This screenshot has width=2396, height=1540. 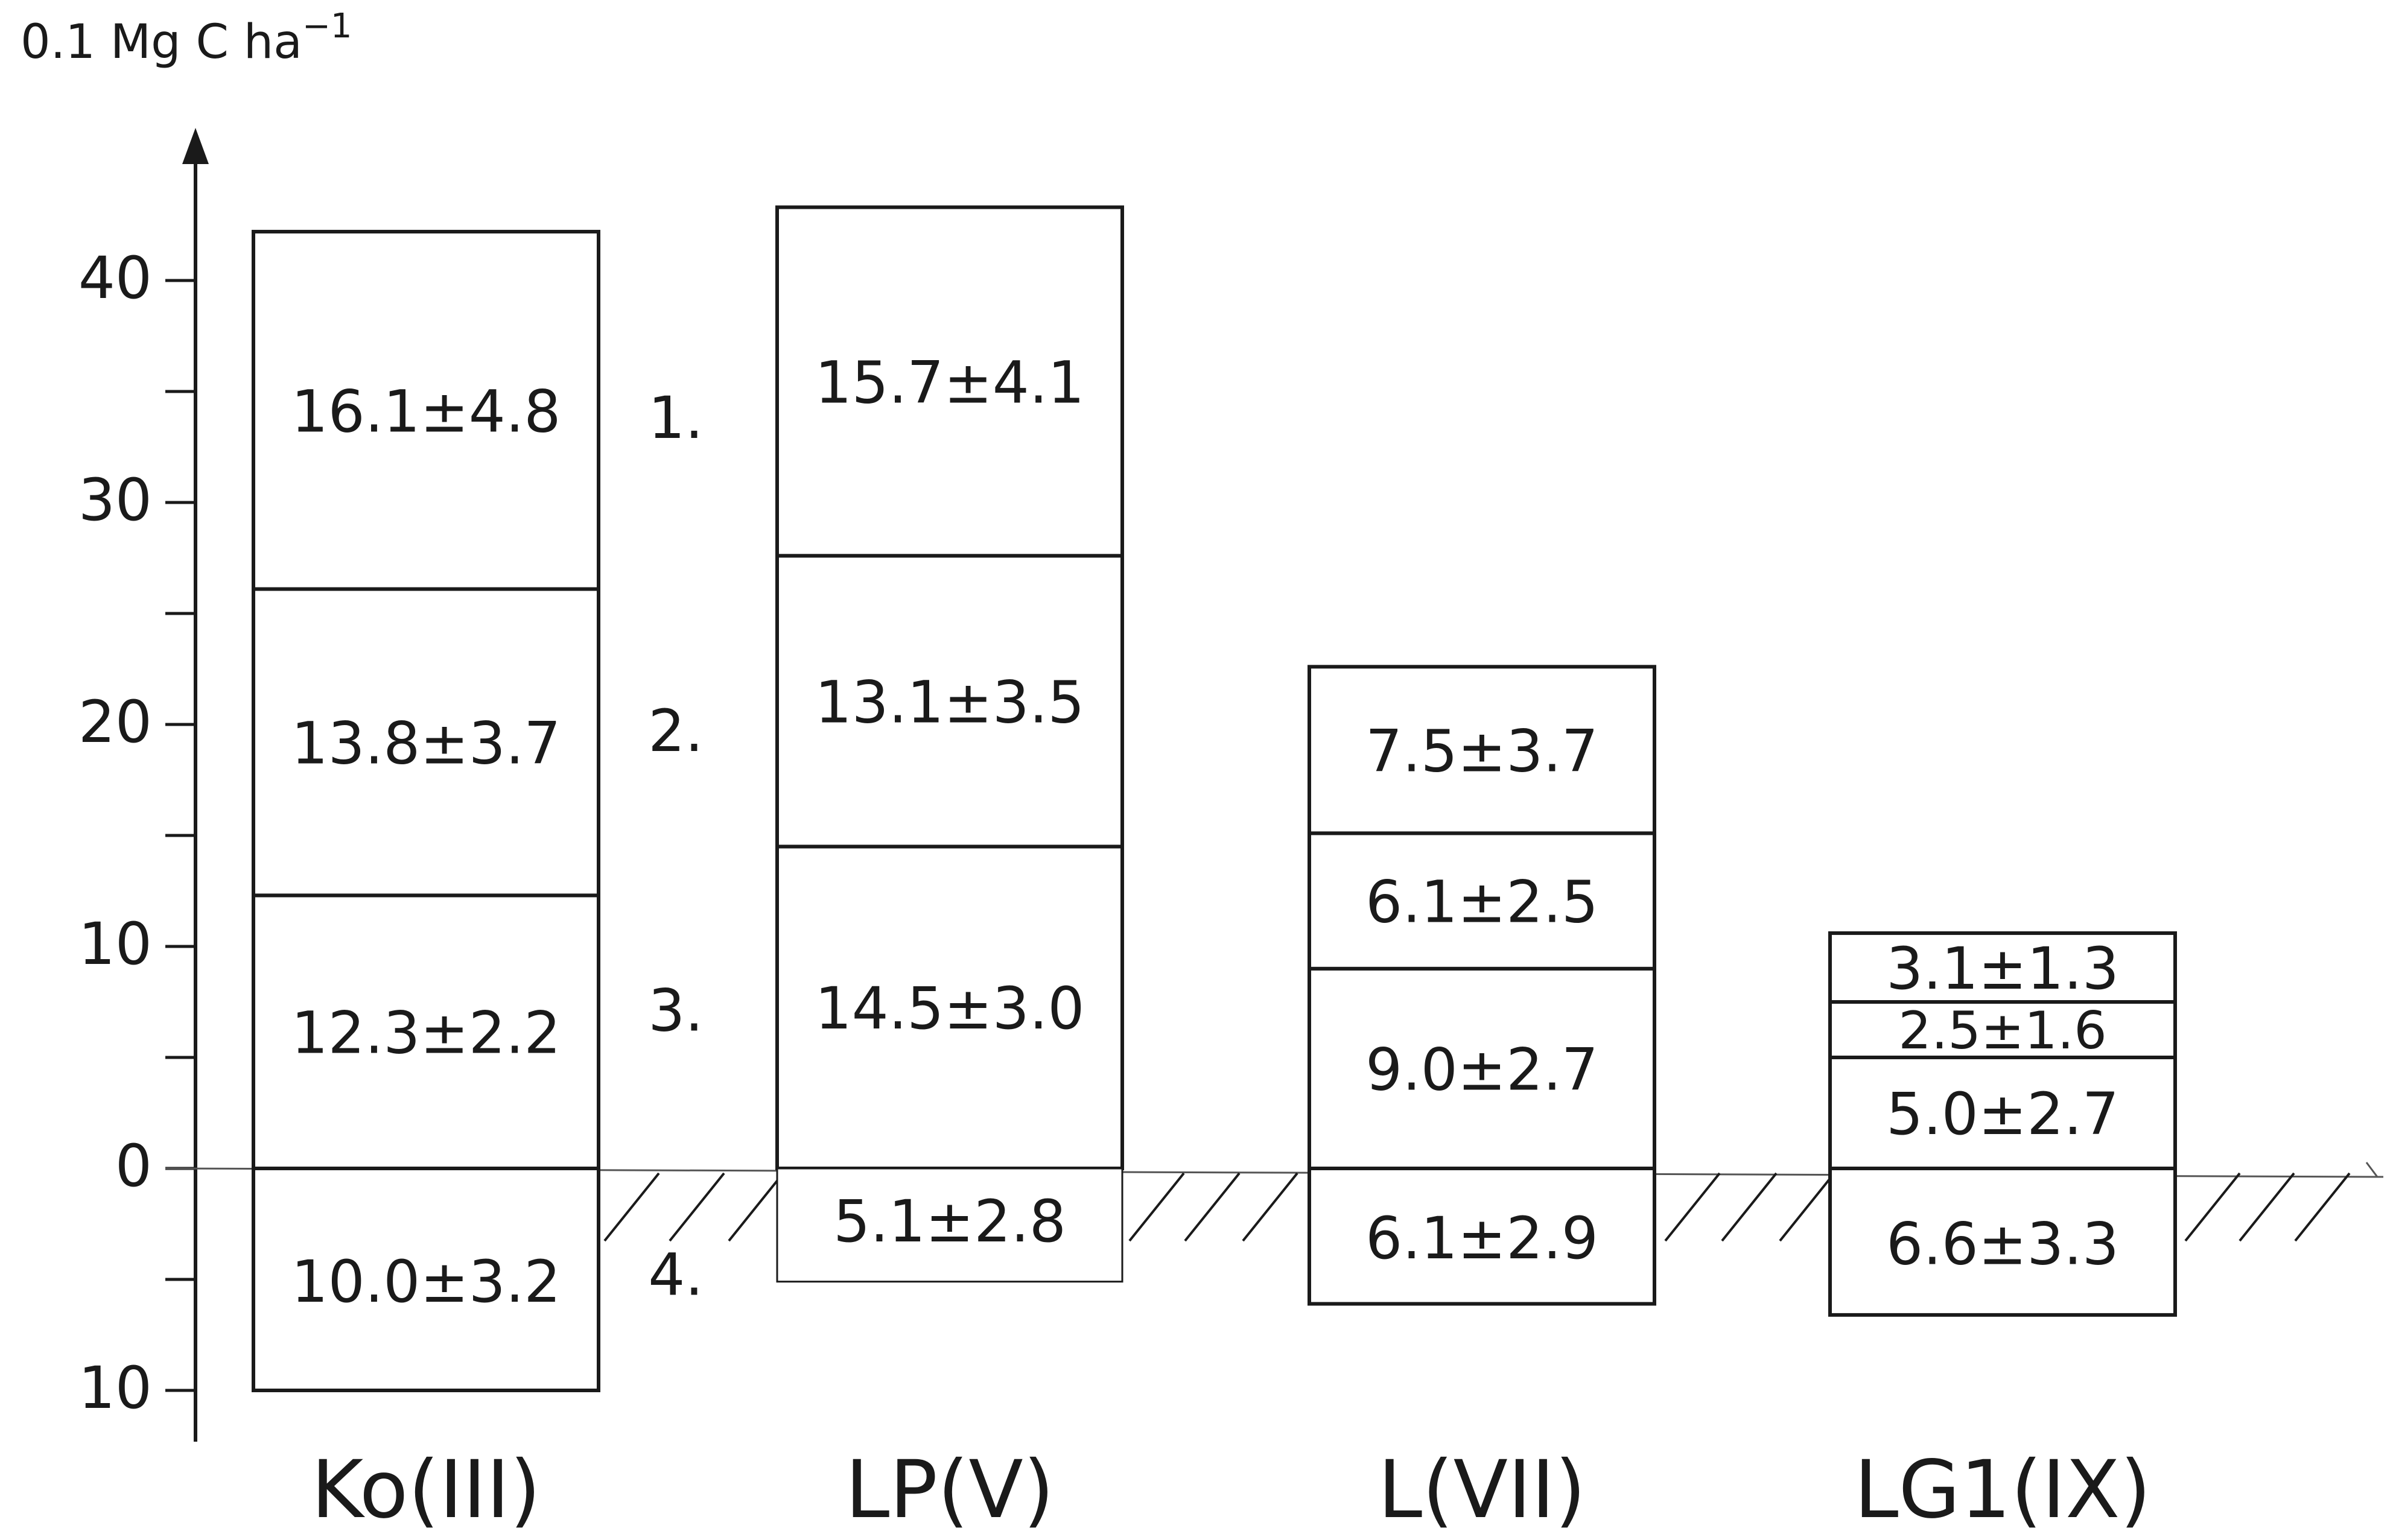 I want to click on category-label: Ko(III), so click(x=426, y=1489).